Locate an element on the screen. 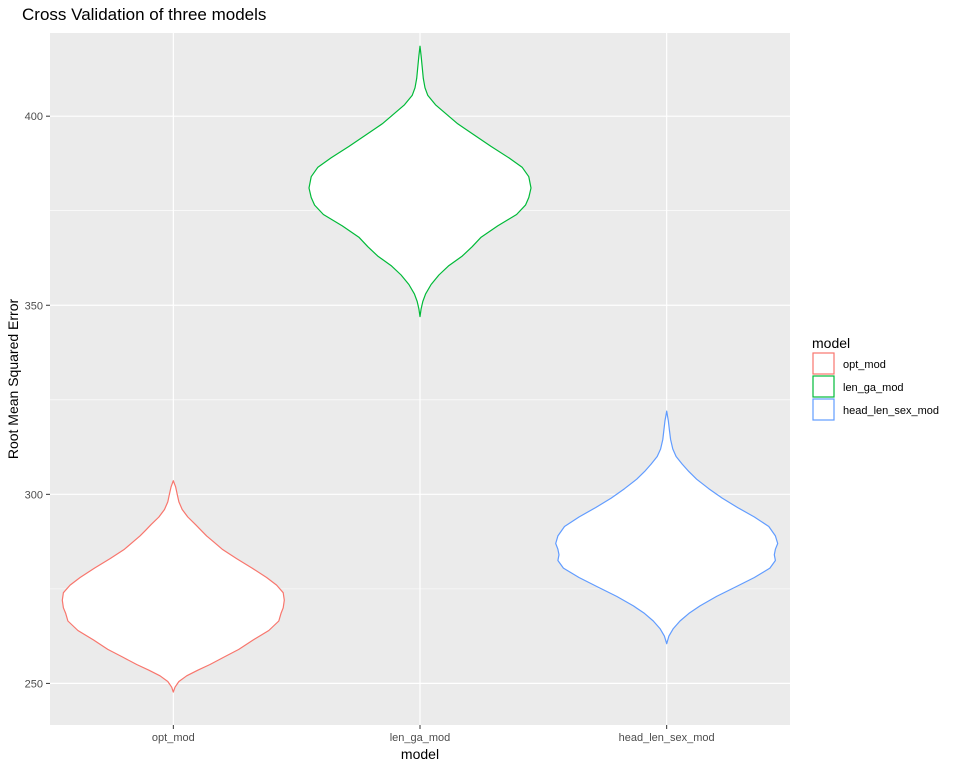  legend: model opt_mod len_ga_mod head_len_sex_mod is located at coordinates (875, 378).